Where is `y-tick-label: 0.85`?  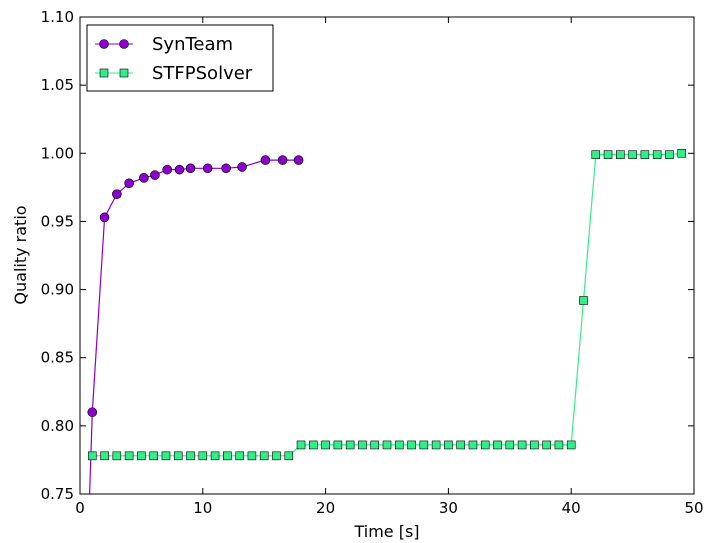
y-tick-label: 0.85 is located at coordinates (57, 358).